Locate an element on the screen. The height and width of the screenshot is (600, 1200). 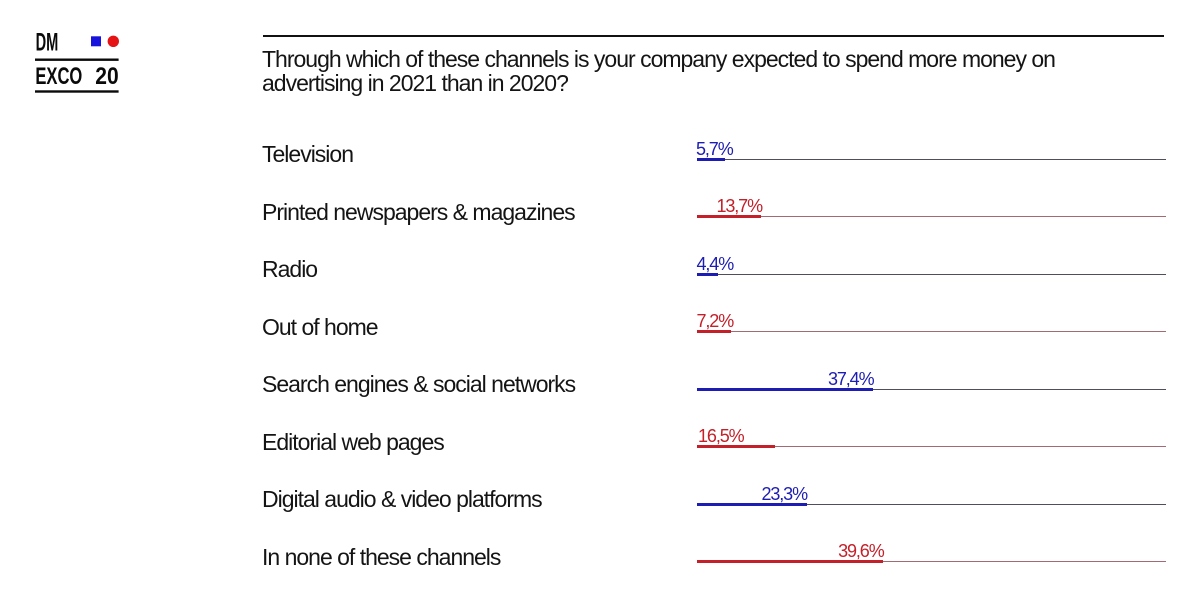
svg-text: DM is located at coordinates (47, 43).